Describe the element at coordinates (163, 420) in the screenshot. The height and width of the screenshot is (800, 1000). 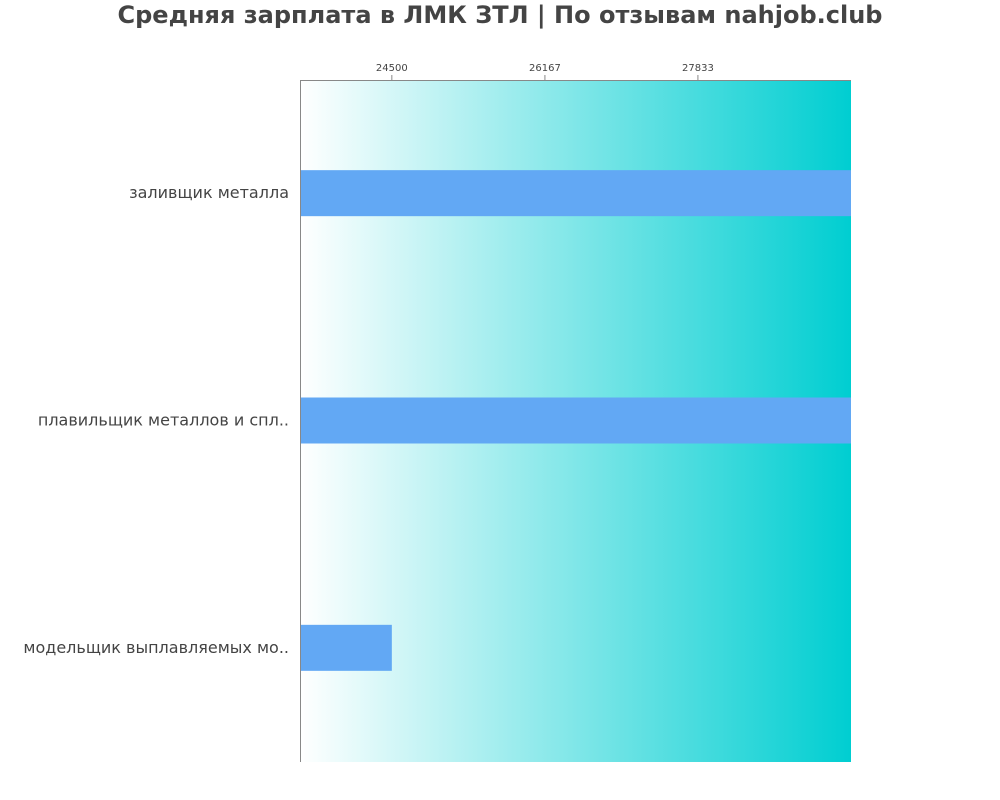
I see `category-label-2: плавильщик металлов и спл..` at that location.